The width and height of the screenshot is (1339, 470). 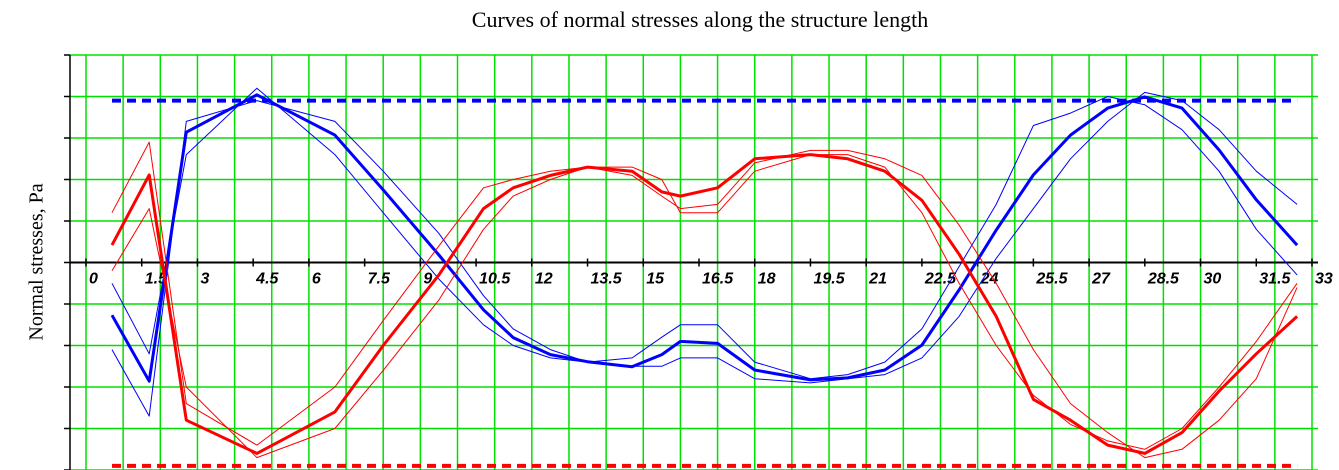 I want to click on x-tick-label: 6, so click(x=316, y=279).